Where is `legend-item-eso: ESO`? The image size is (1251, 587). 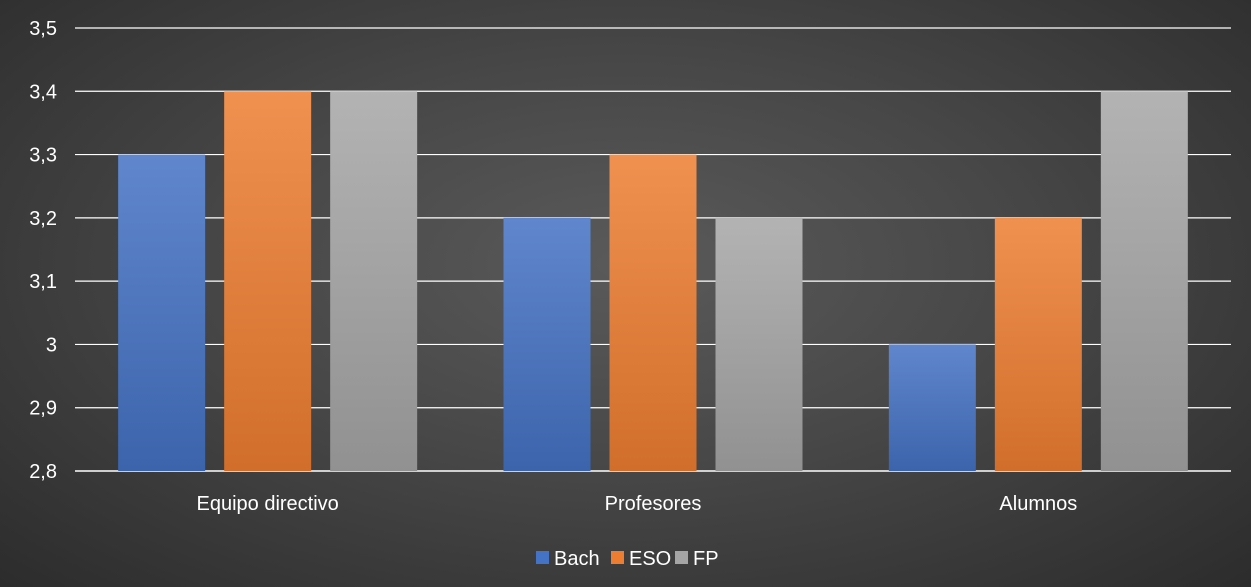 legend-item-eso: ESO is located at coordinates (641, 559).